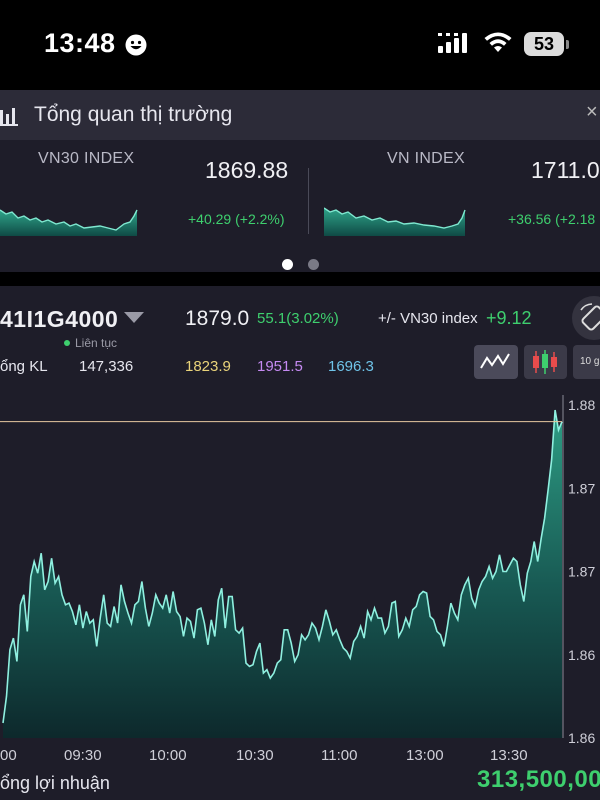  What do you see at coordinates (509, 755) in the screenshot?
I see `x-tick-label: 13:30` at bounding box center [509, 755].